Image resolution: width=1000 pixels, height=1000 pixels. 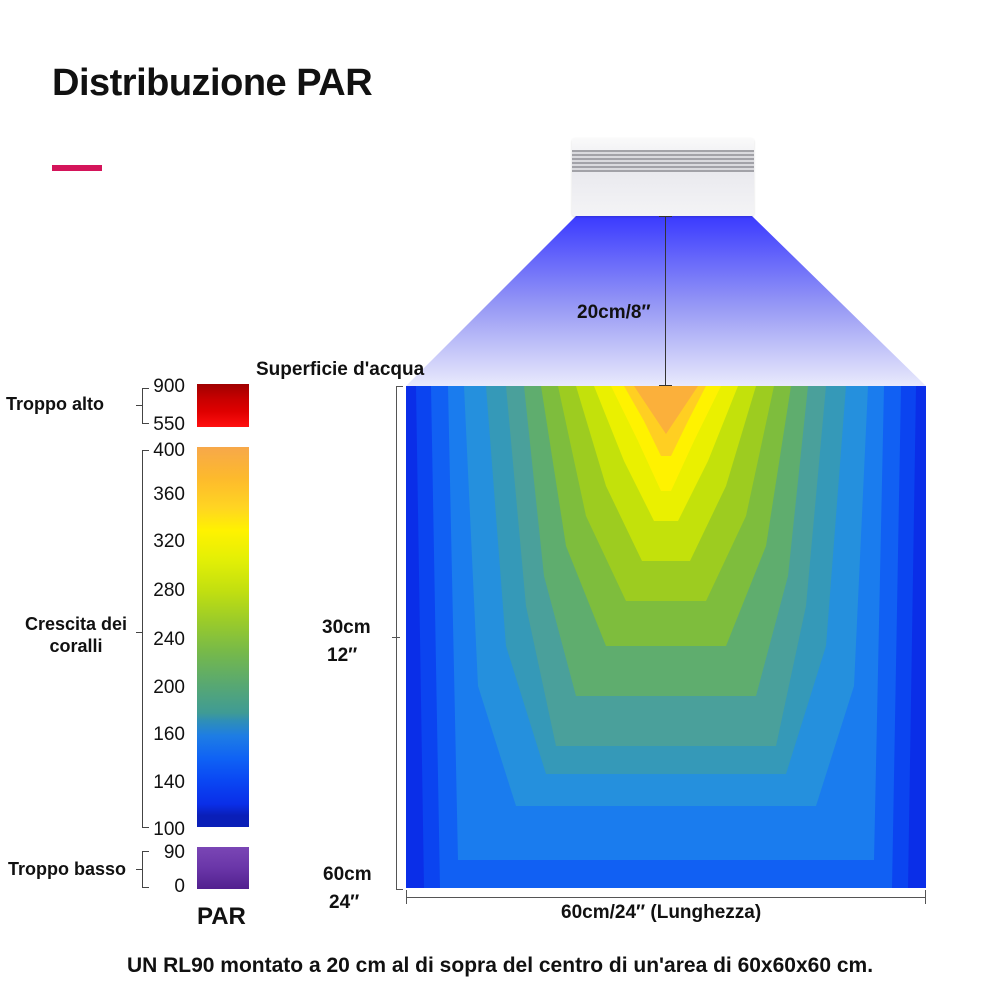 I want to click on legend-title: PAR, so click(x=221, y=916).